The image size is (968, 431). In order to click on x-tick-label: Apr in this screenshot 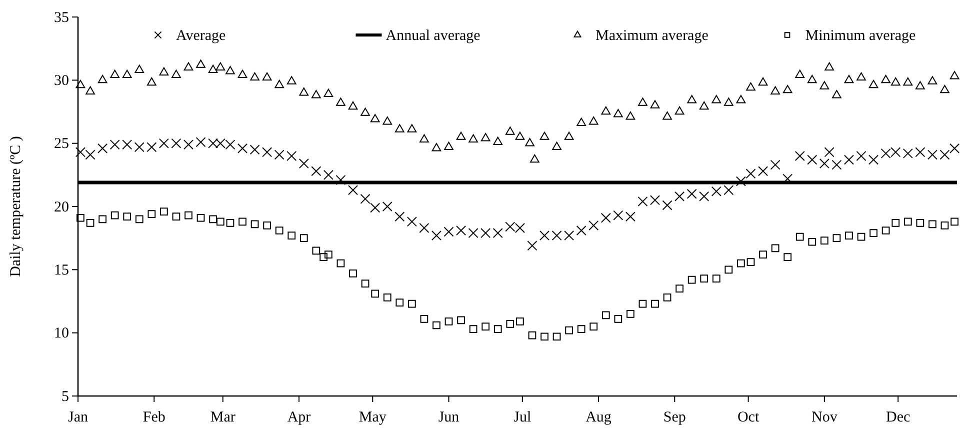, I will do `click(299, 418)`.